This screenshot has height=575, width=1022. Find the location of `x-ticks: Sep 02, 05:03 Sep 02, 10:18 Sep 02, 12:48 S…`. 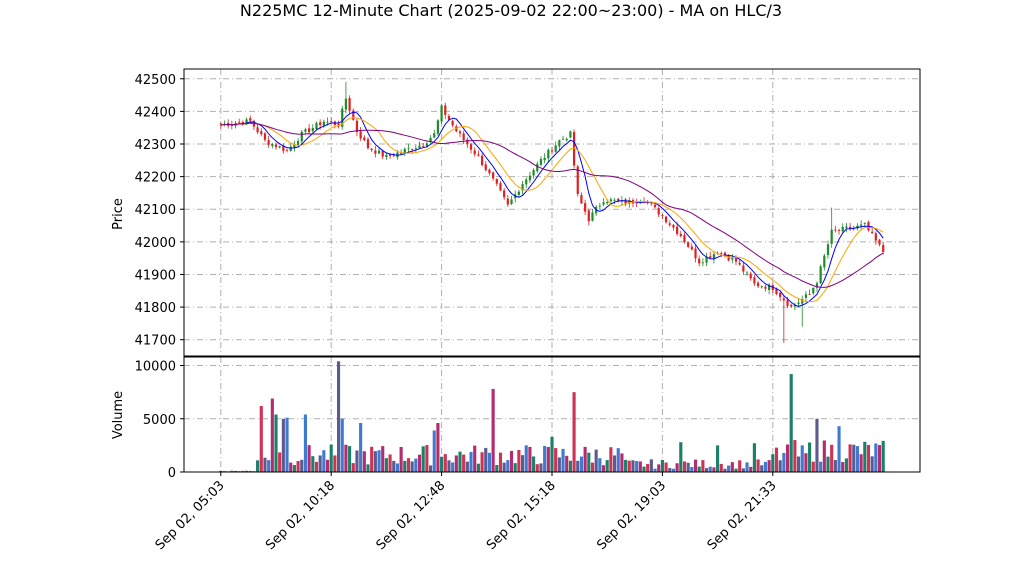

x-ticks: Sep 02, 05:03 Sep 02, 10:18 Sep 02, 12:48 S… is located at coordinates (466, 512).